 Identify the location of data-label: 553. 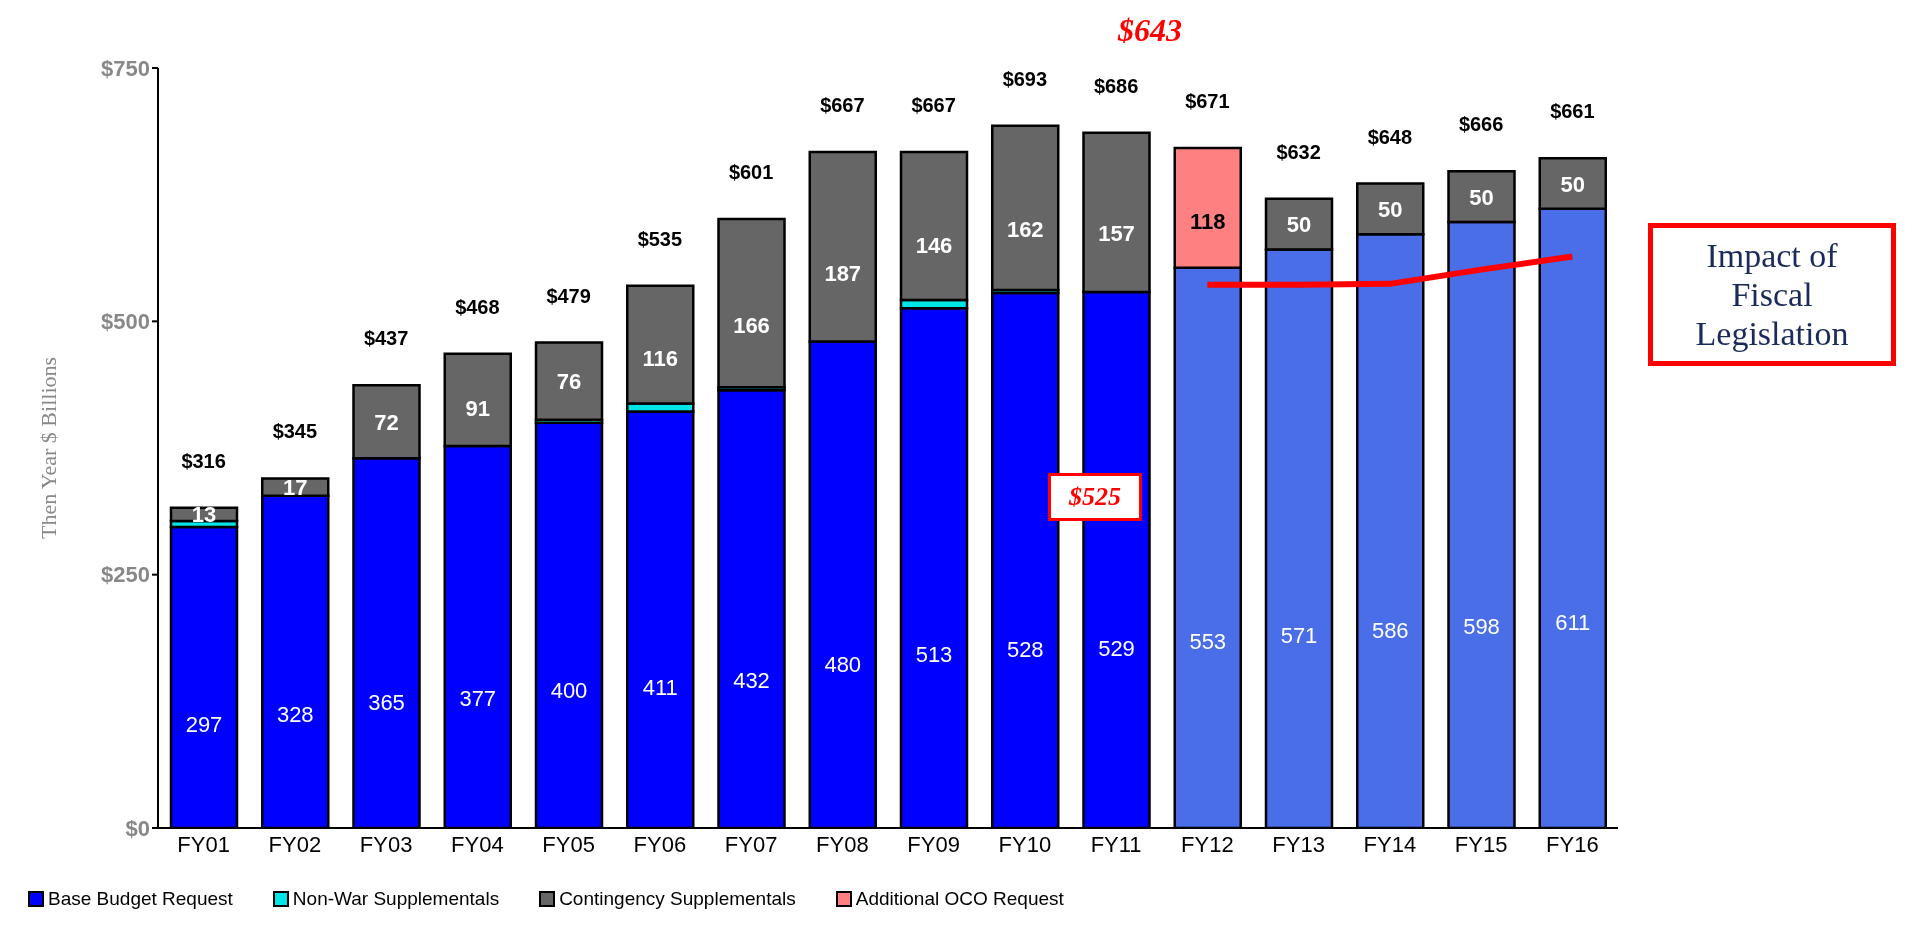
(1208, 641).